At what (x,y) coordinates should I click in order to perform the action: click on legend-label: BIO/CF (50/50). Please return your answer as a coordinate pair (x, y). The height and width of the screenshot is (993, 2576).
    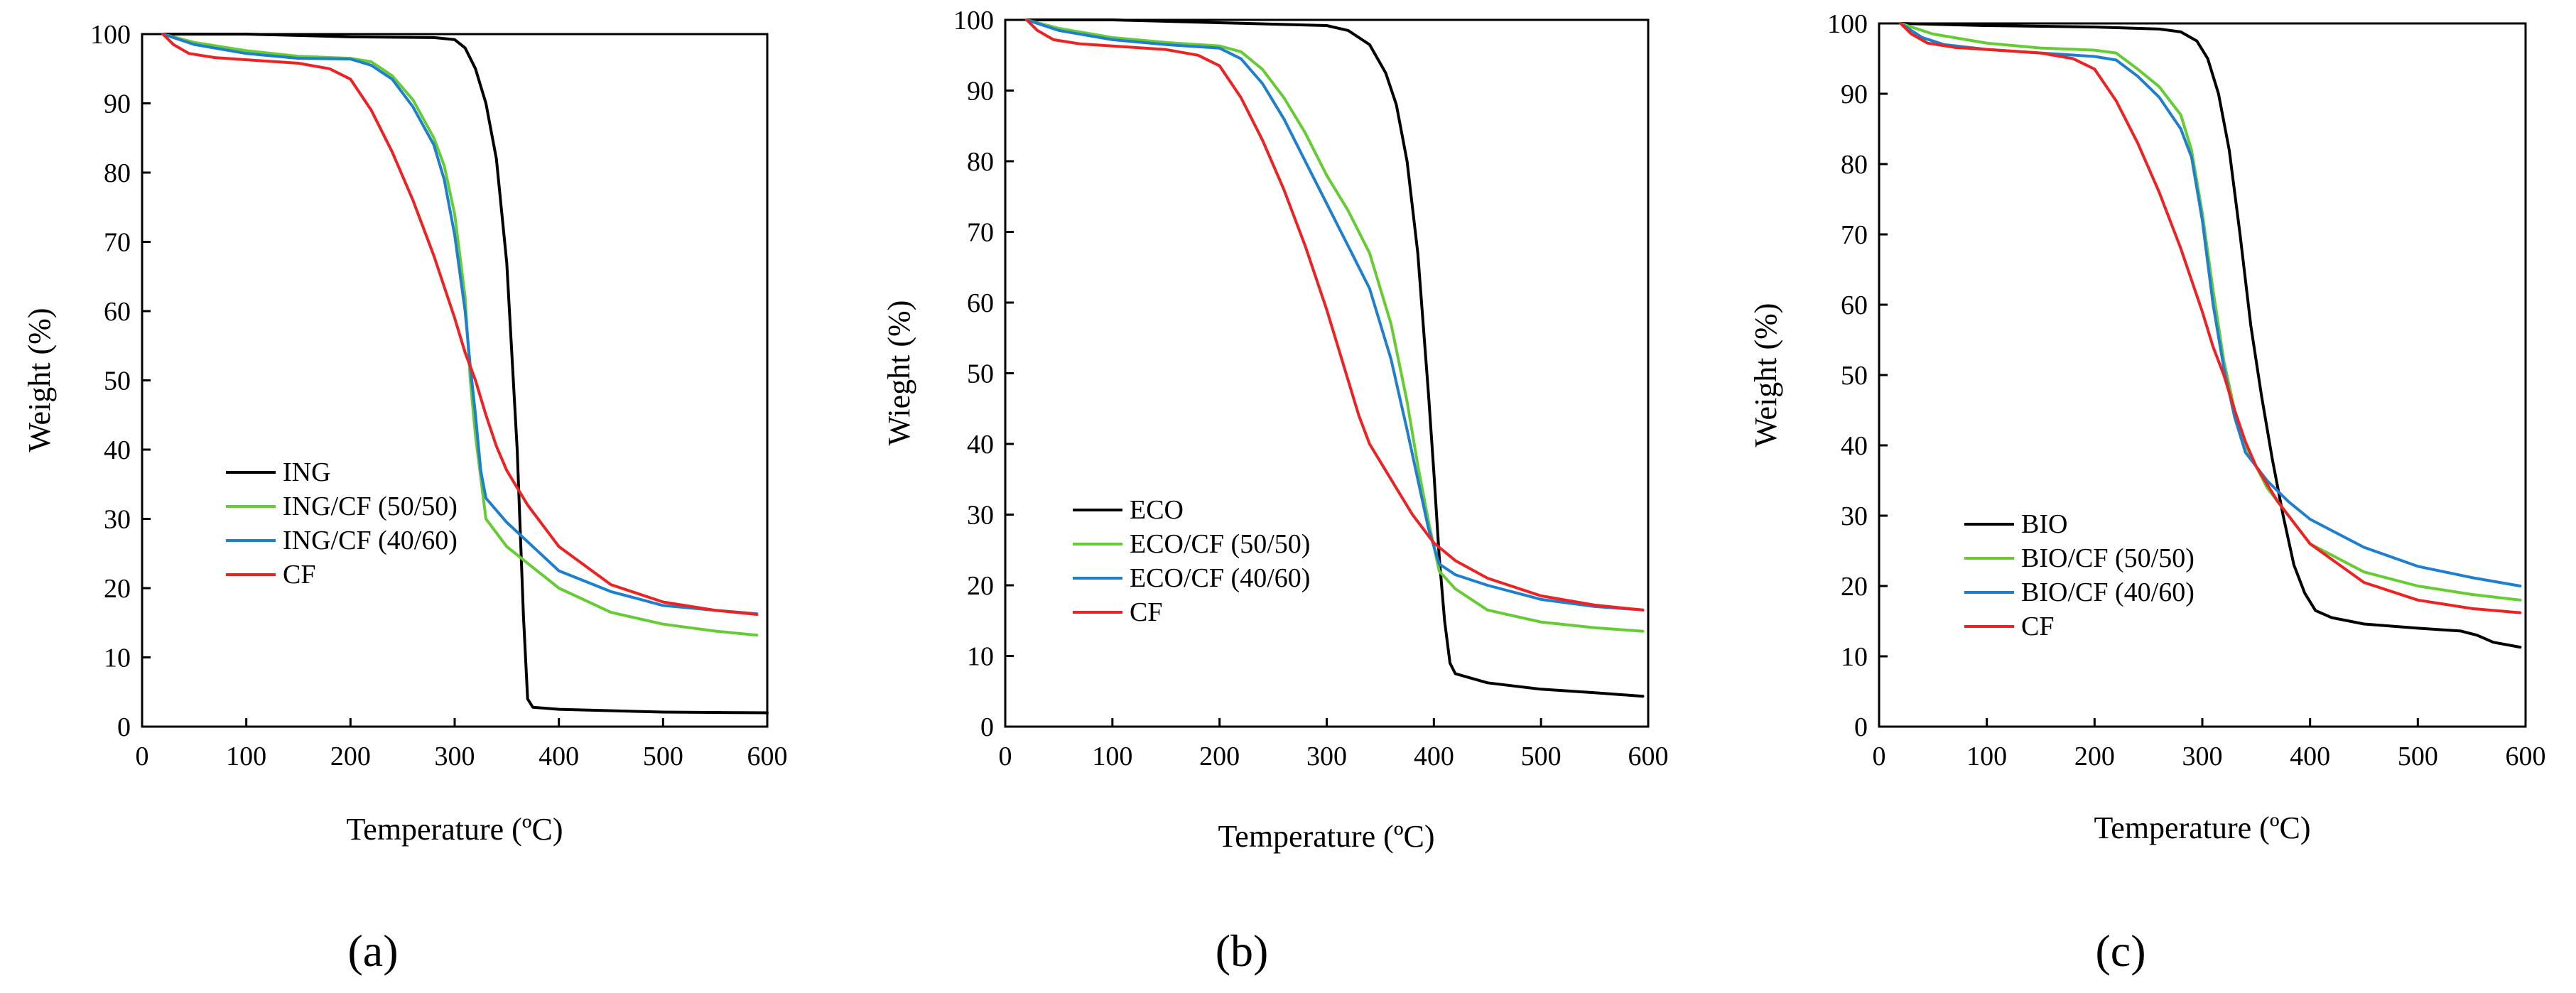
    Looking at the image, I should click on (2108, 558).